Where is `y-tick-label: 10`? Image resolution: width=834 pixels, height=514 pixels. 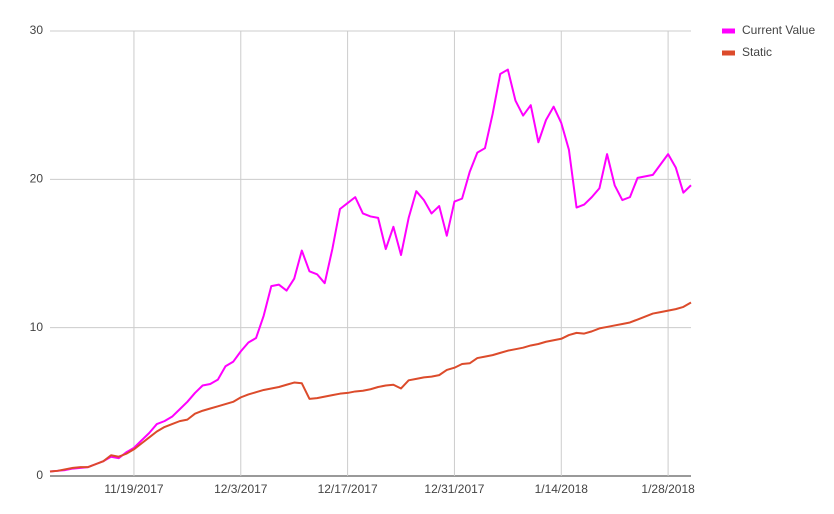 y-tick-label: 10 is located at coordinates (37, 327).